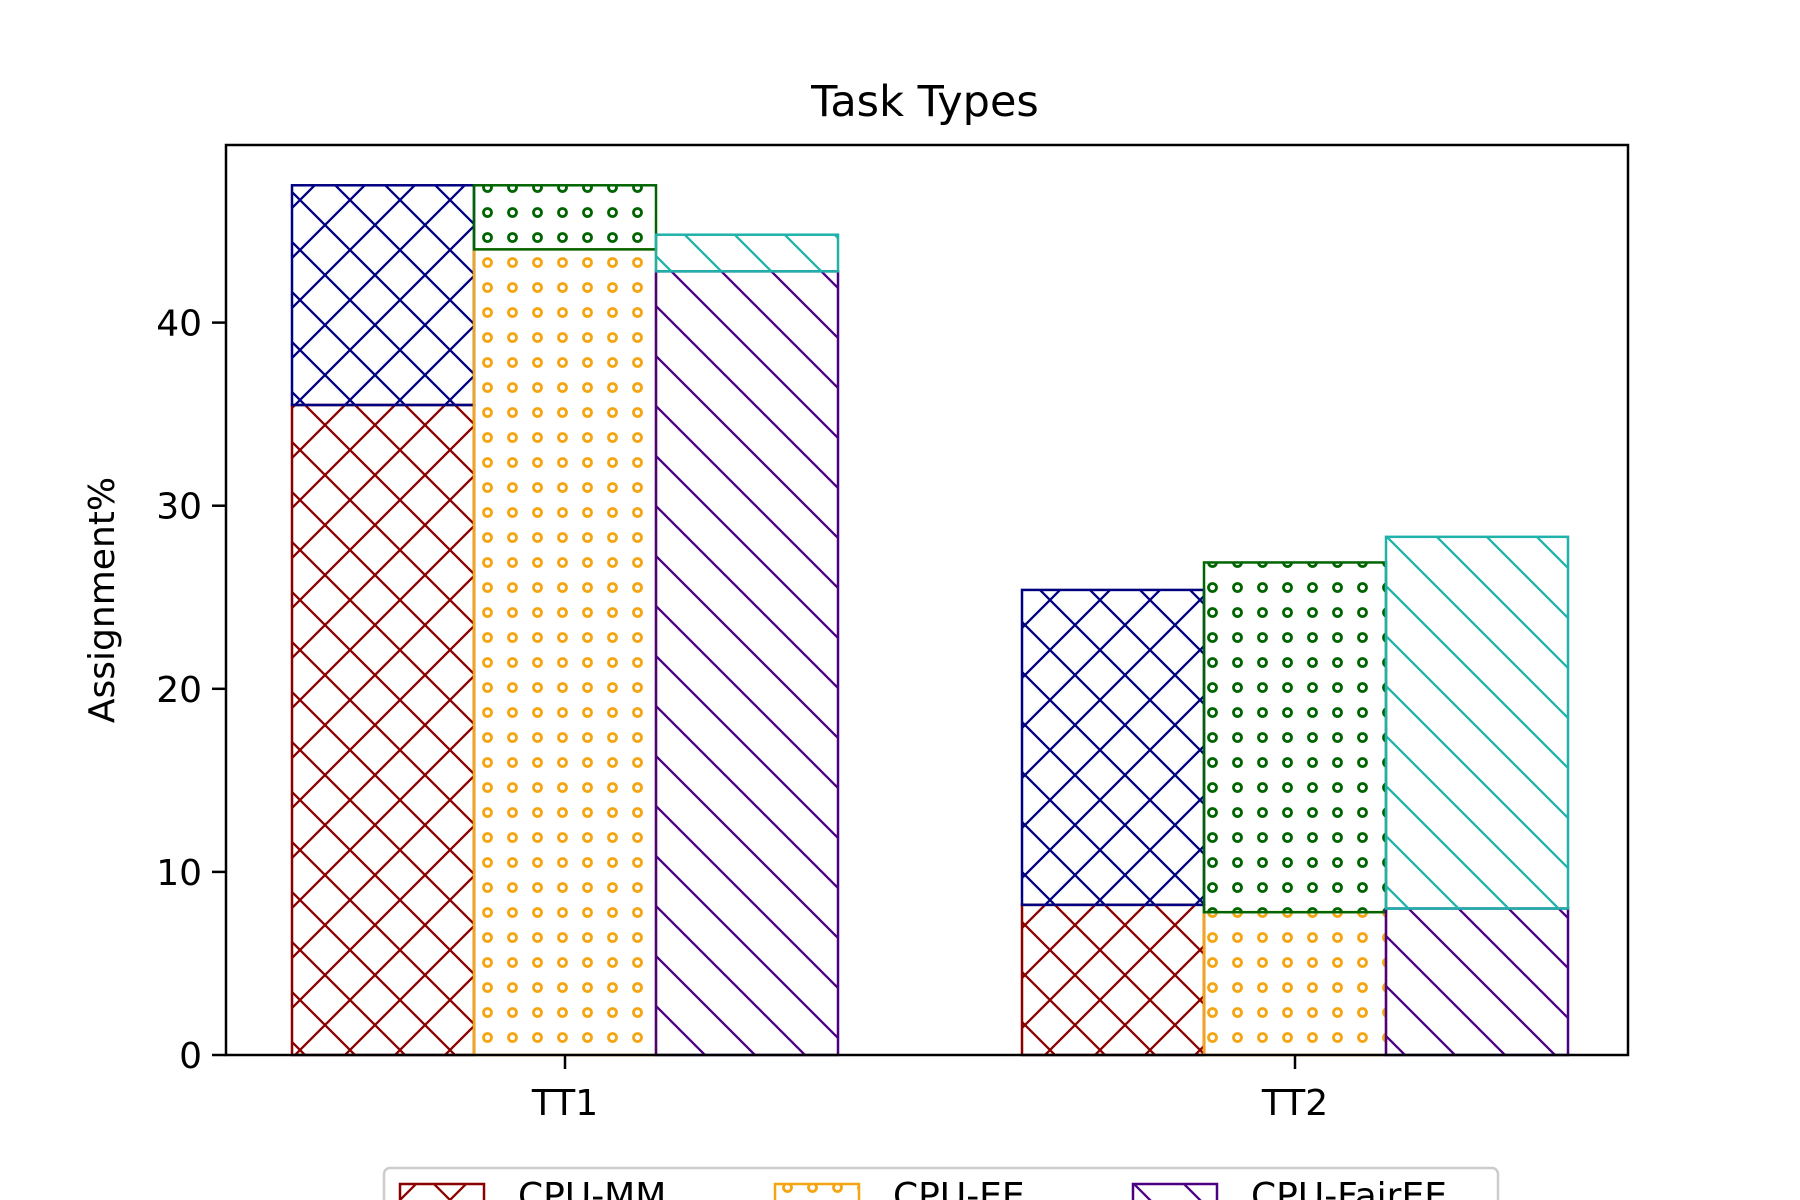  What do you see at coordinates (1477, 722) in the screenshot?
I see `bar-tt2-fairee-top` at bounding box center [1477, 722].